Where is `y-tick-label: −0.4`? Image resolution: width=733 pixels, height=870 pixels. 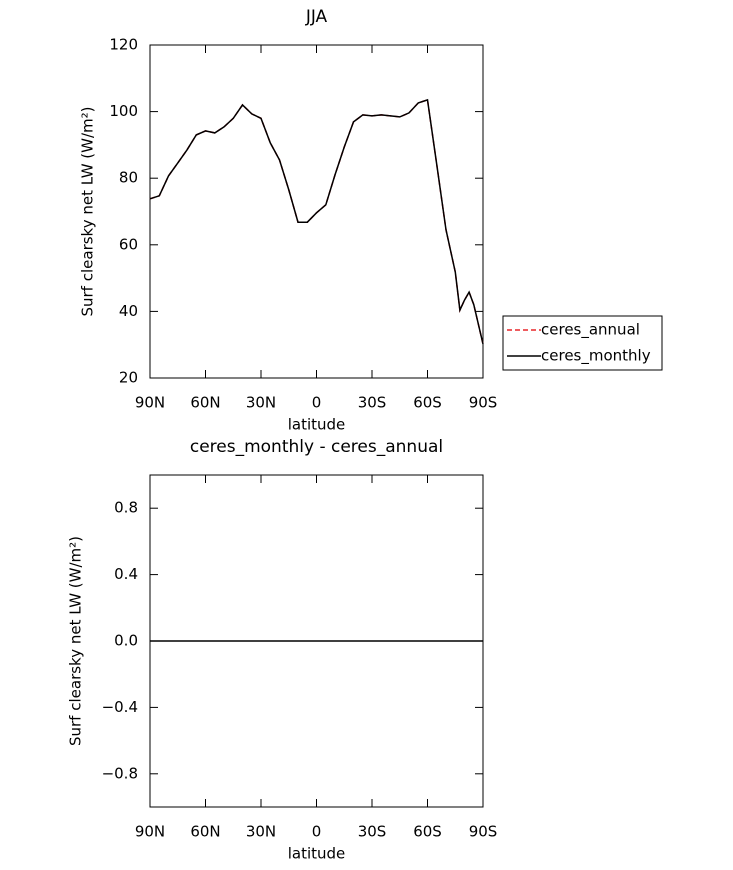 y-tick-label: −0.4 is located at coordinates (120, 707).